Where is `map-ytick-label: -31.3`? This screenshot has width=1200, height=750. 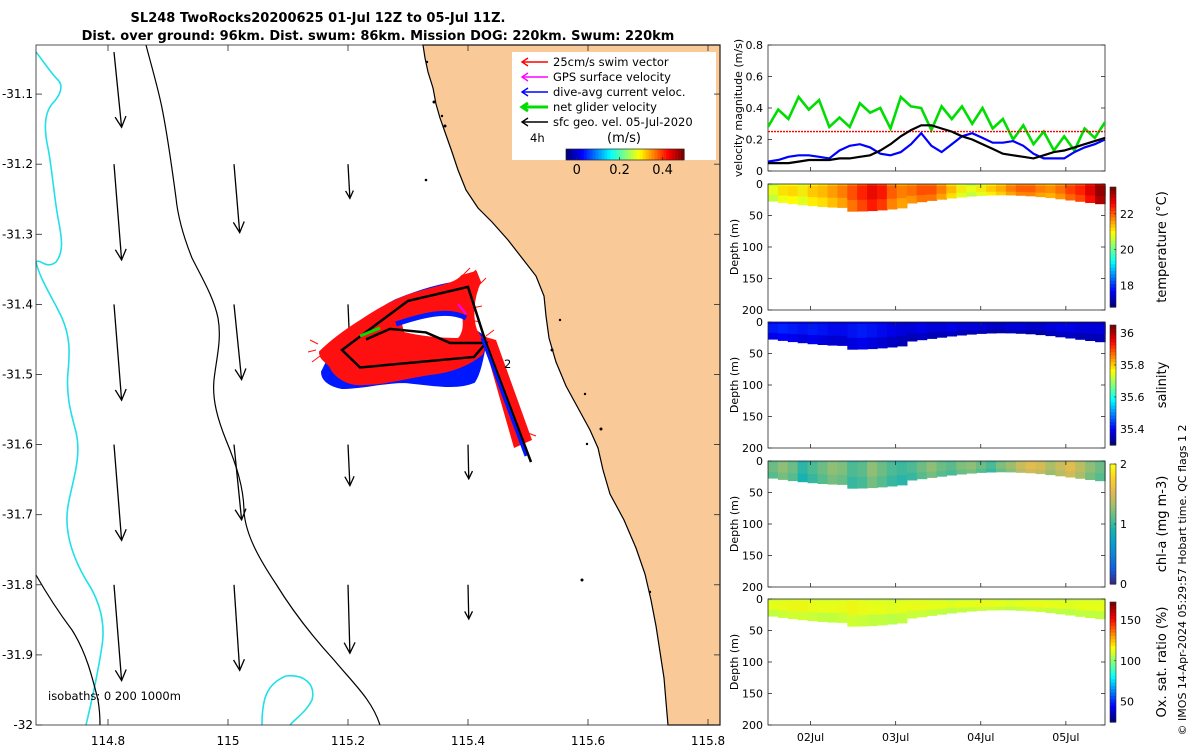 map-ytick-label: -31.3 is located at coordinates (17, 234).